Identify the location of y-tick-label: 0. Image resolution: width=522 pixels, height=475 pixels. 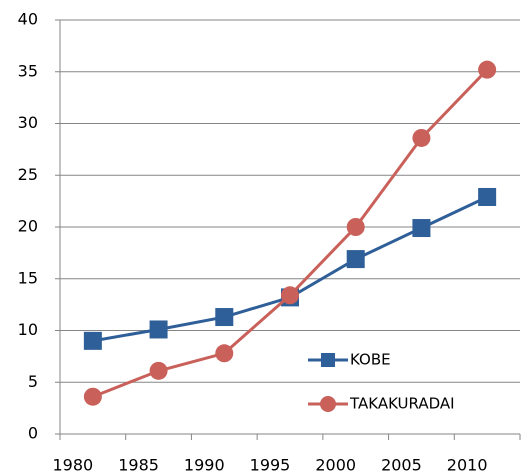
(33, 433).